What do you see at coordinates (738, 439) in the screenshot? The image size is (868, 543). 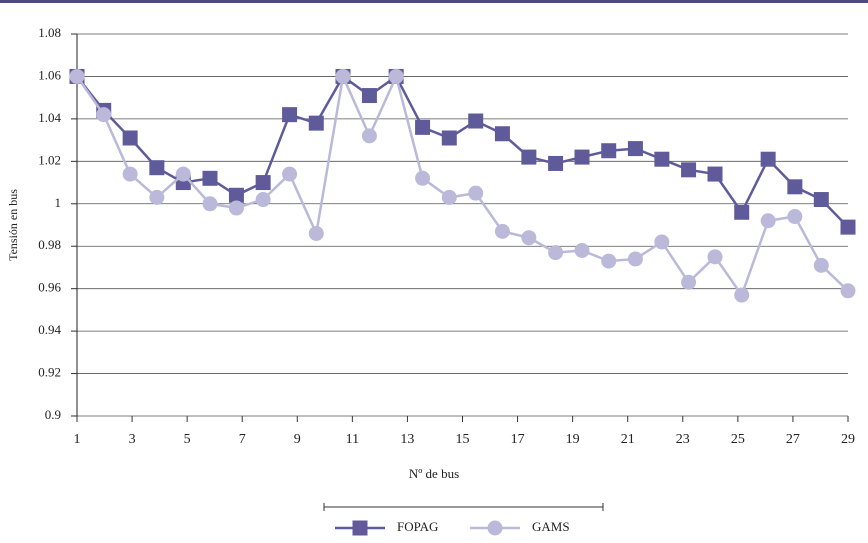 I see `x-tick-label: 25` at bounding box center [738, 439].